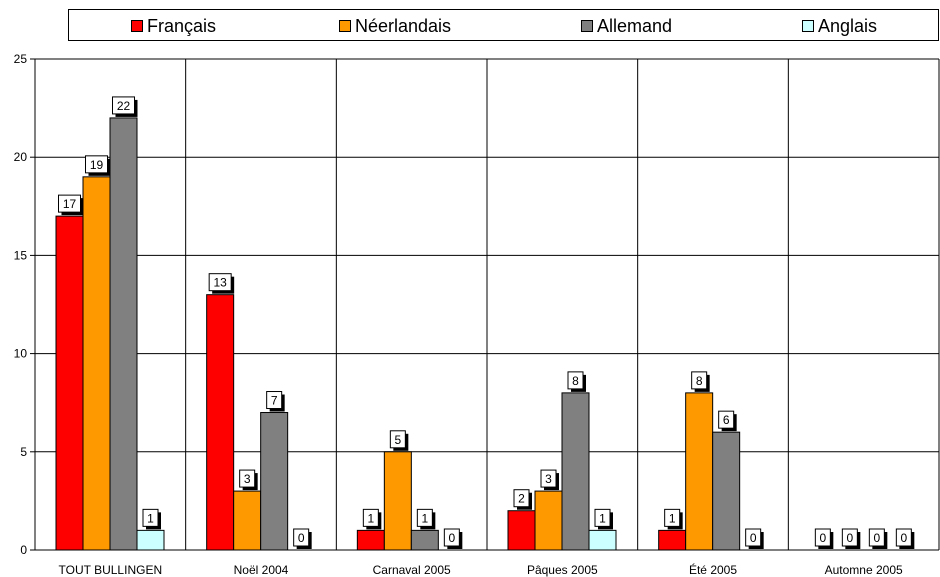  What do you see at coordinates (503, 25) in the screenshot?
I see `legend: Français Néerlandais Allemand Anglais` at bounding box center [503, 25].